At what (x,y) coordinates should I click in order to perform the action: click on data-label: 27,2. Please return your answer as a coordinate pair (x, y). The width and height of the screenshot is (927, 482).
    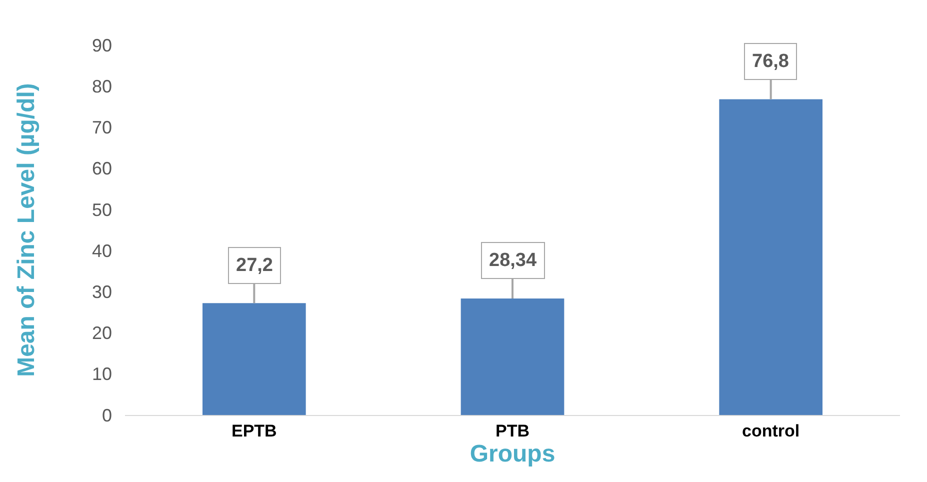
    Looking at the image, I should click on (254, 265).